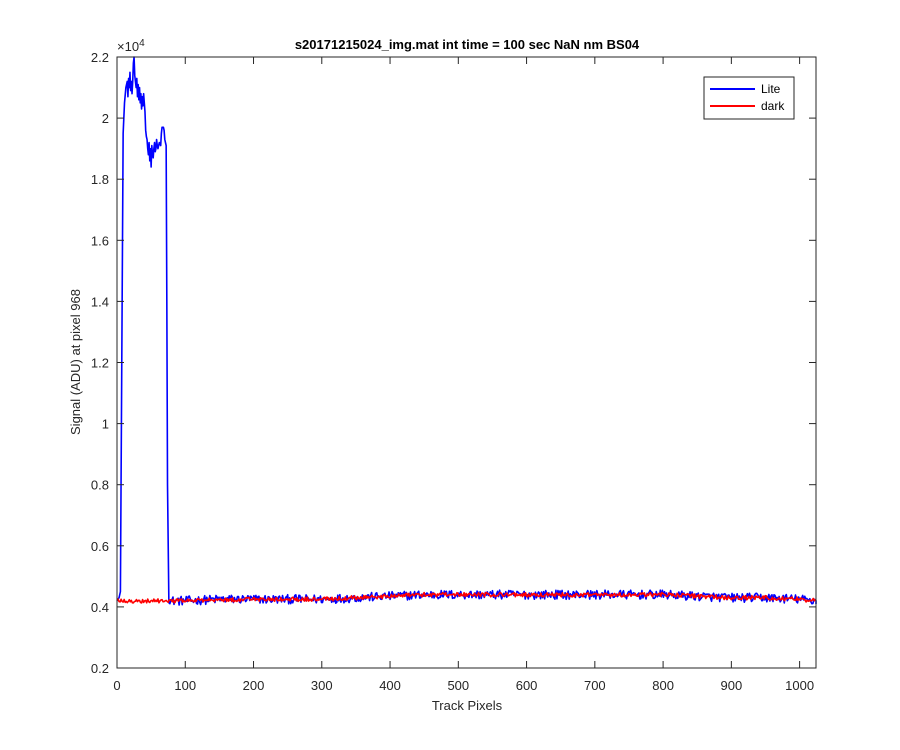  What do you see at coordinates (100, 301) in the screenshot?
I see `y-tick-label: 1.4` at bounding box center [100, 301].